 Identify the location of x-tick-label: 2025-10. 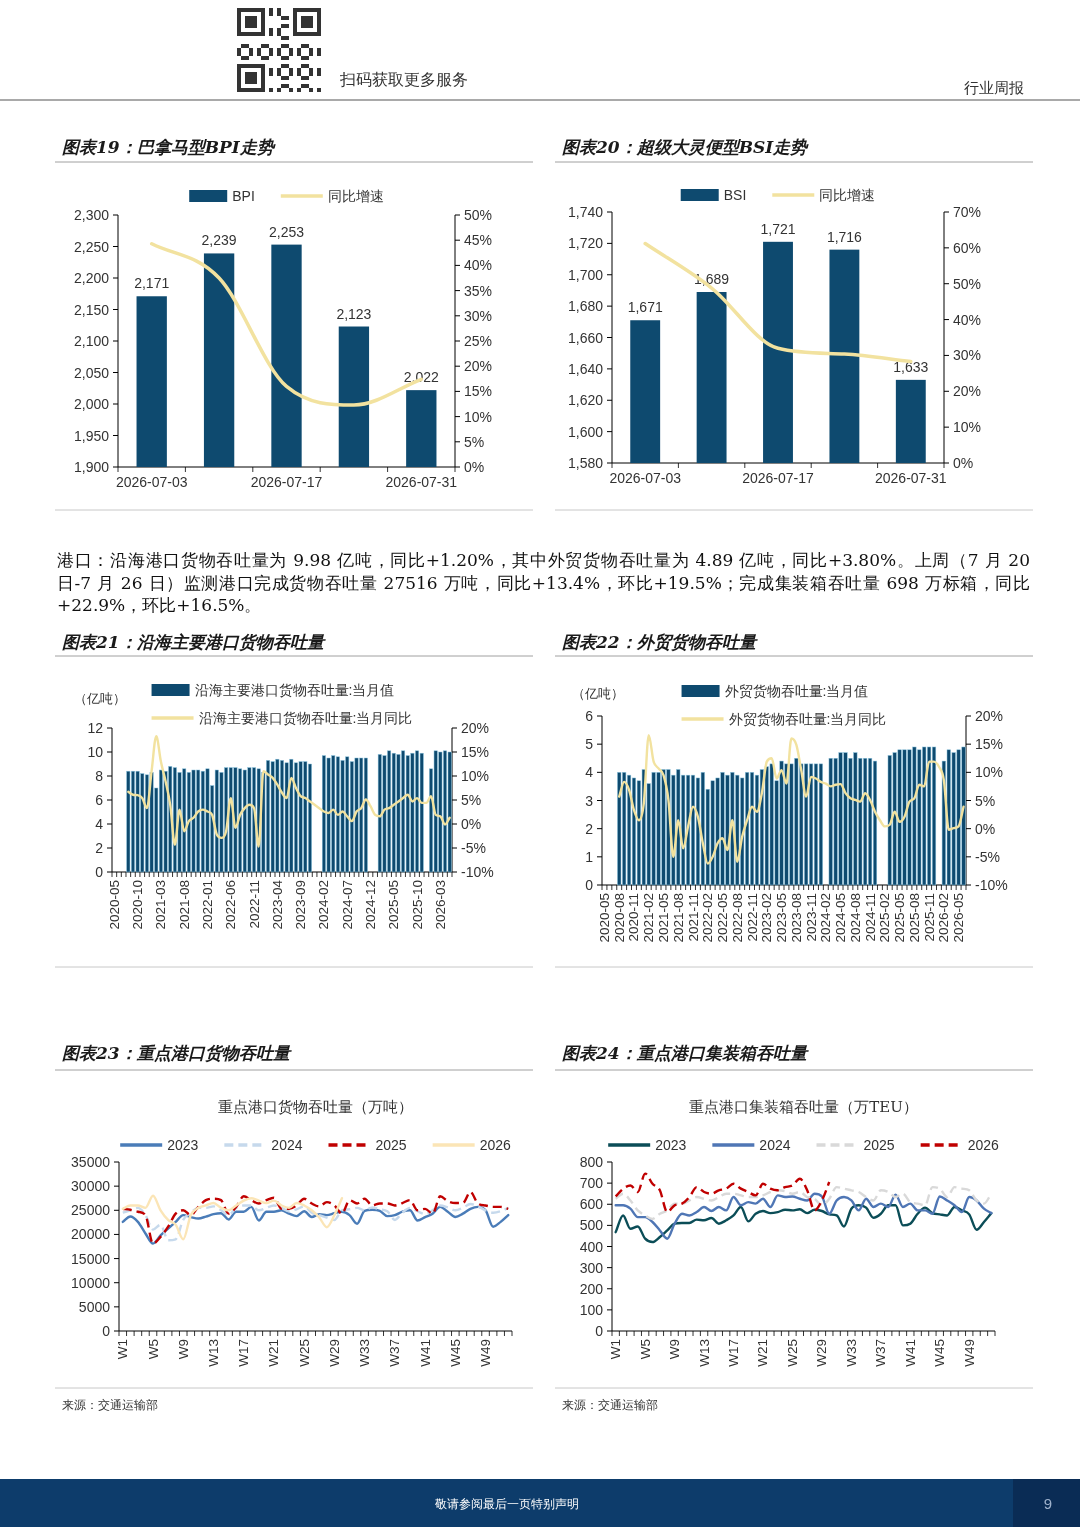
(417, 905).